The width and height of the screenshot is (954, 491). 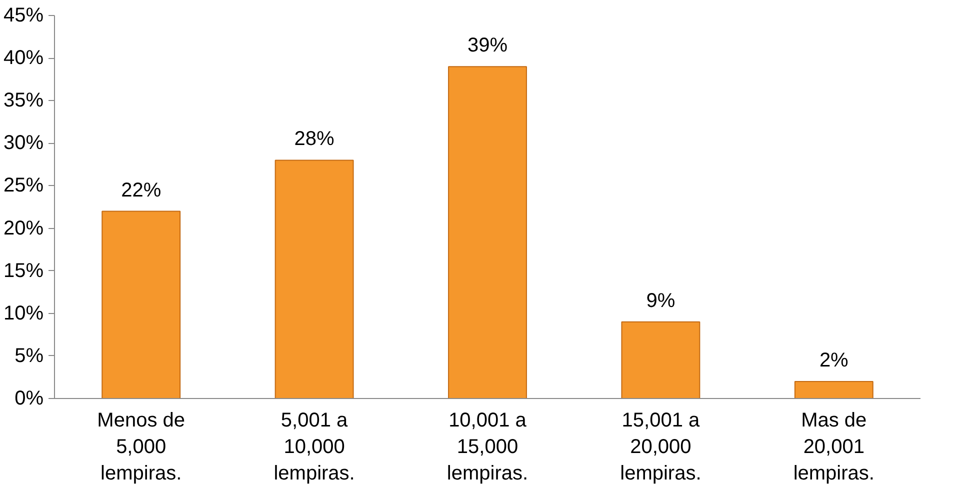 I want to click on y-tick-label: 30%, so click(x=23, y=143).